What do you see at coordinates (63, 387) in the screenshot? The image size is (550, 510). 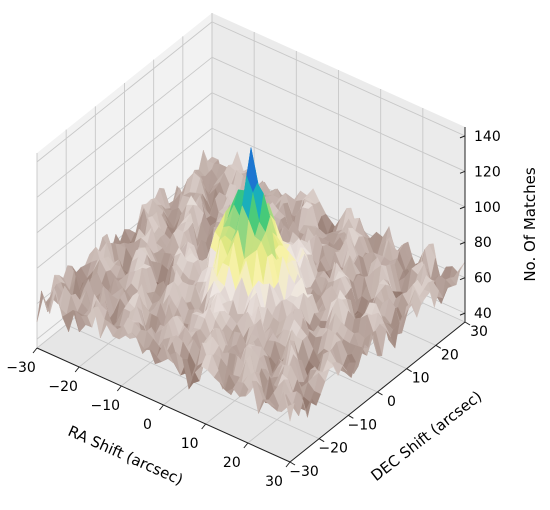 I see `x-tick-label: −20` at bounding box center [63, 387].